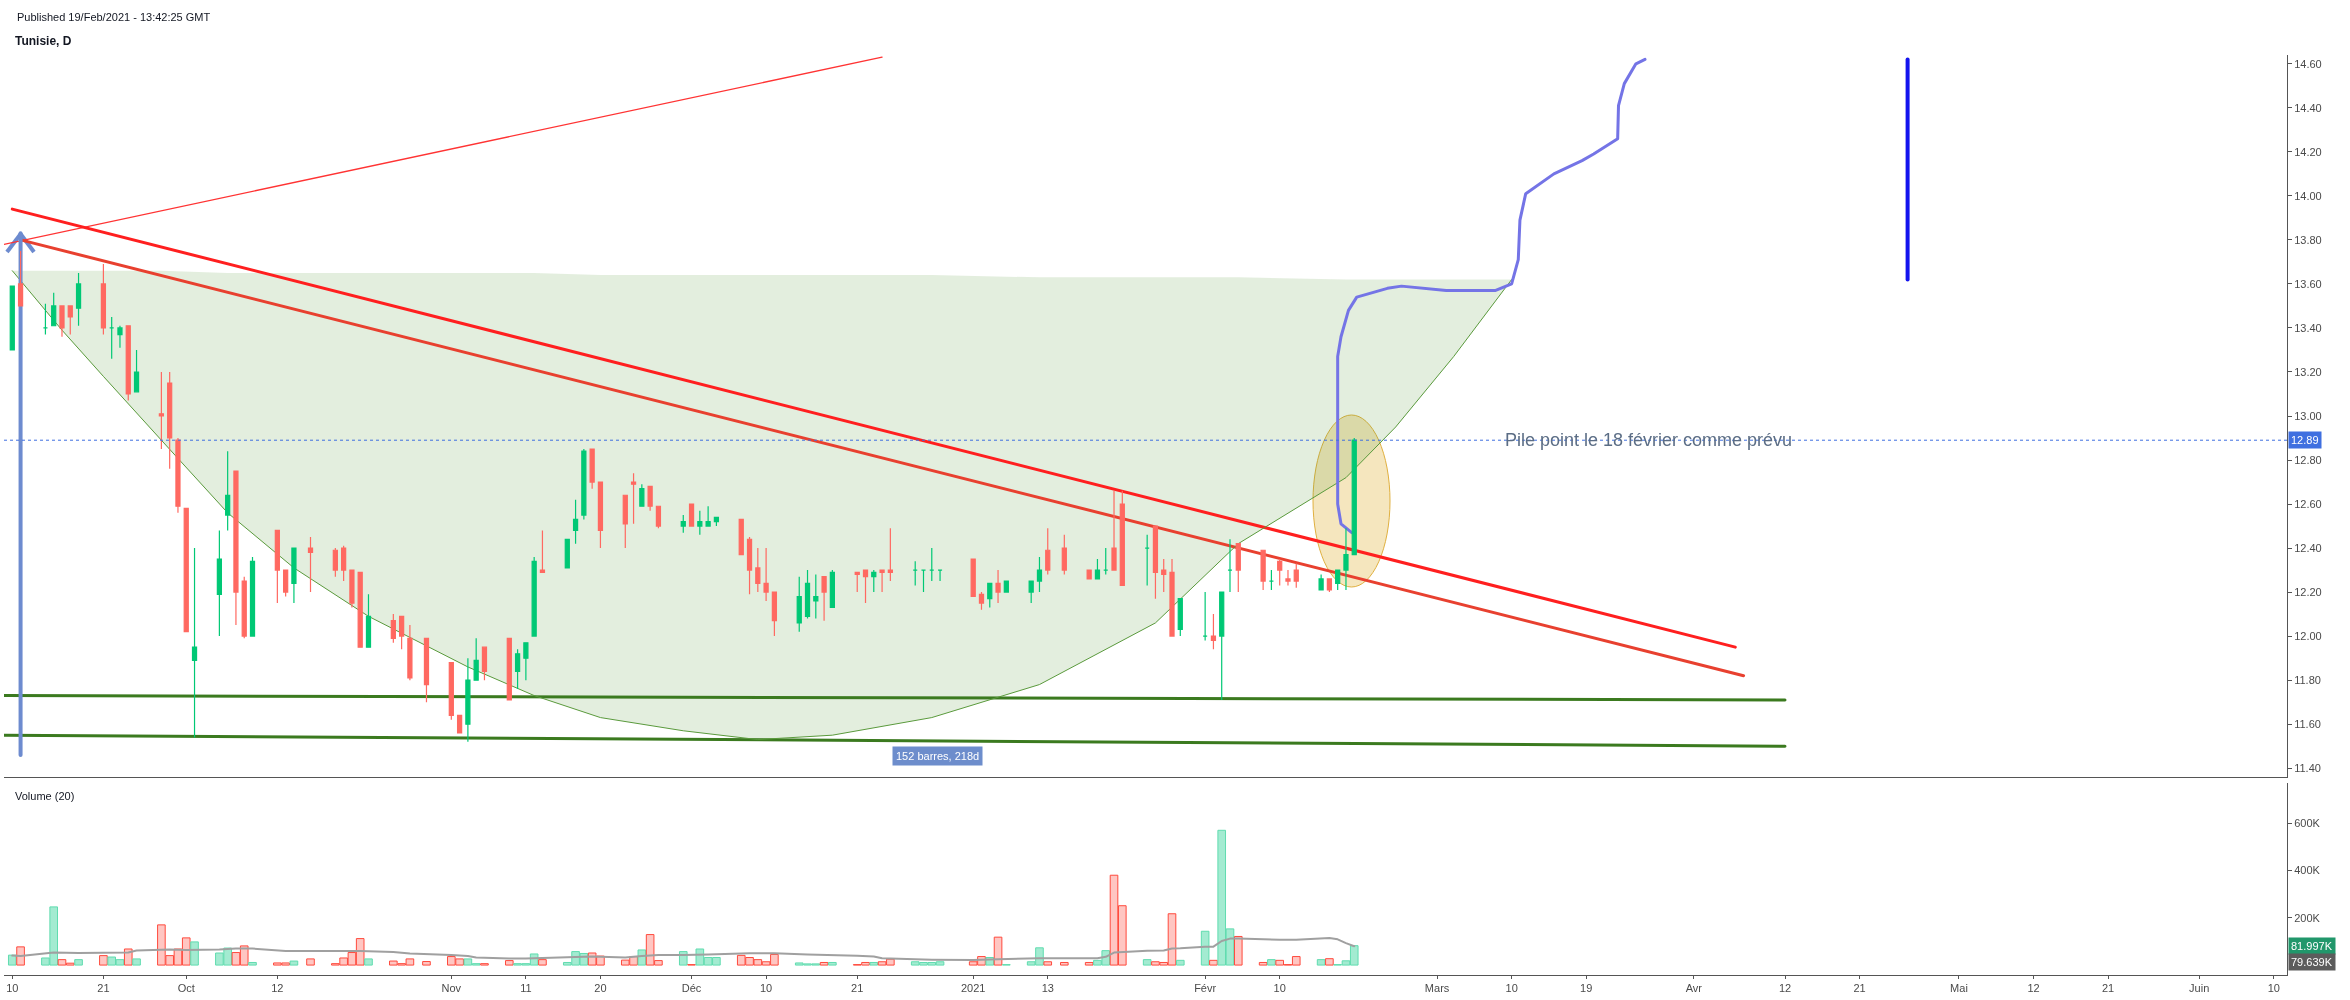 This screenshot has height=1000, width=2350. What do you see at coordinates (2308, 239) in the screenshot?
I see `y-tick-label: 13.80` at bounding box center [2308, 239].